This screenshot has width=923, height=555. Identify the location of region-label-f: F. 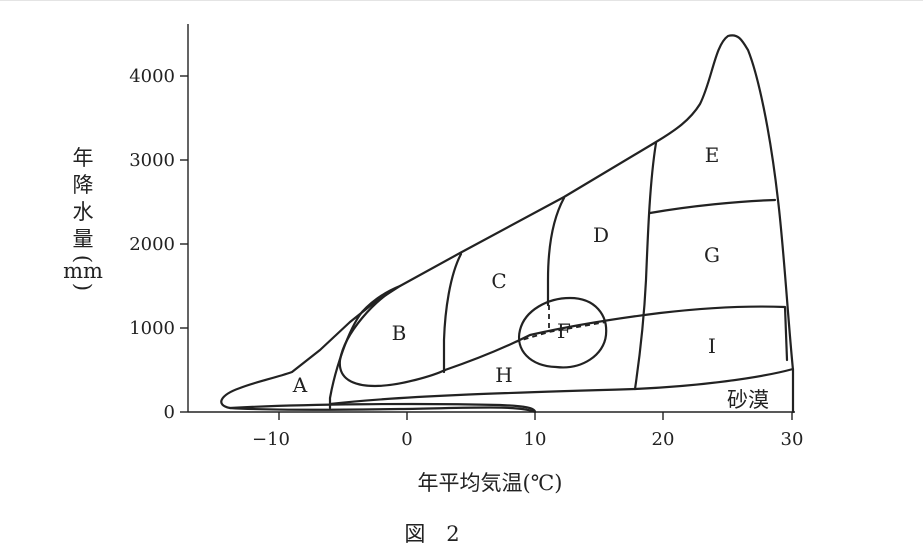
(564, 331).